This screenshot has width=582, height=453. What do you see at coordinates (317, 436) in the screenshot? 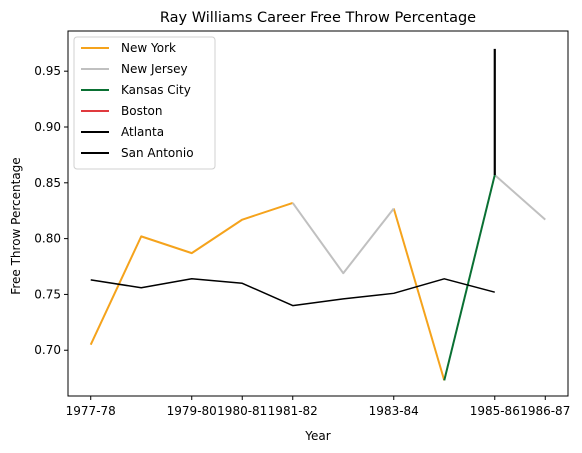
I see `x-axis-title: Year` at bounding box center [317, 436].